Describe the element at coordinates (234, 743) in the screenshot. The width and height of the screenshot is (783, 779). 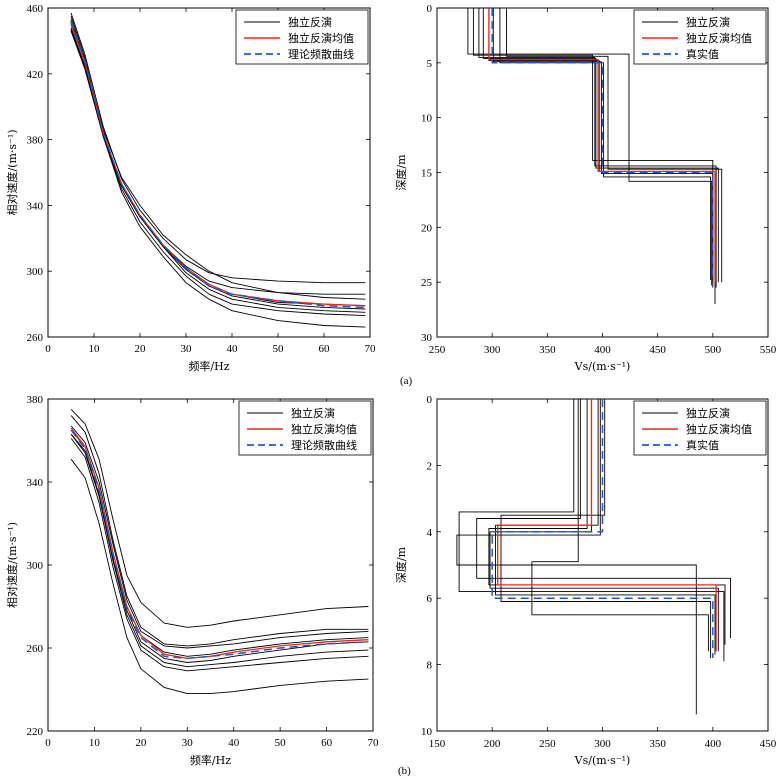
I see `x-tick-label: 40` at that location.